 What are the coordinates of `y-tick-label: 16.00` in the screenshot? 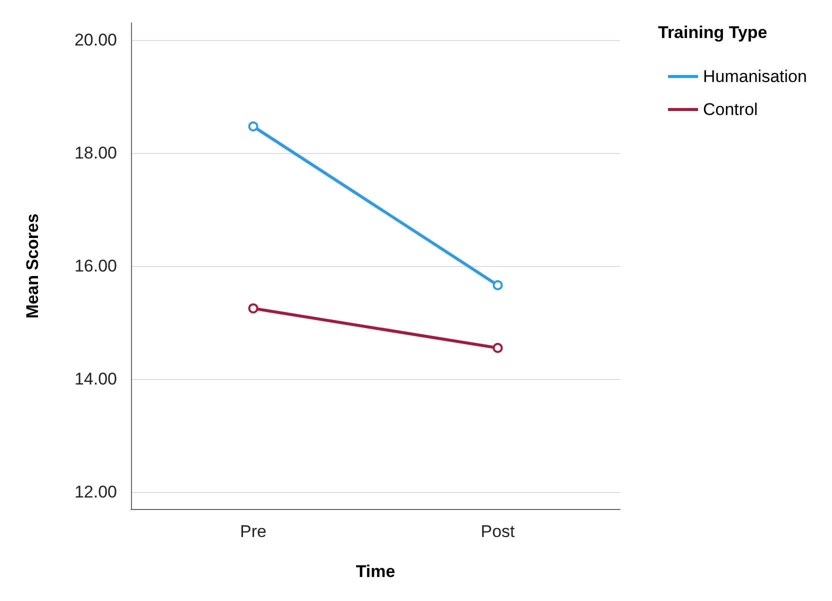 It's located at (95, 266).